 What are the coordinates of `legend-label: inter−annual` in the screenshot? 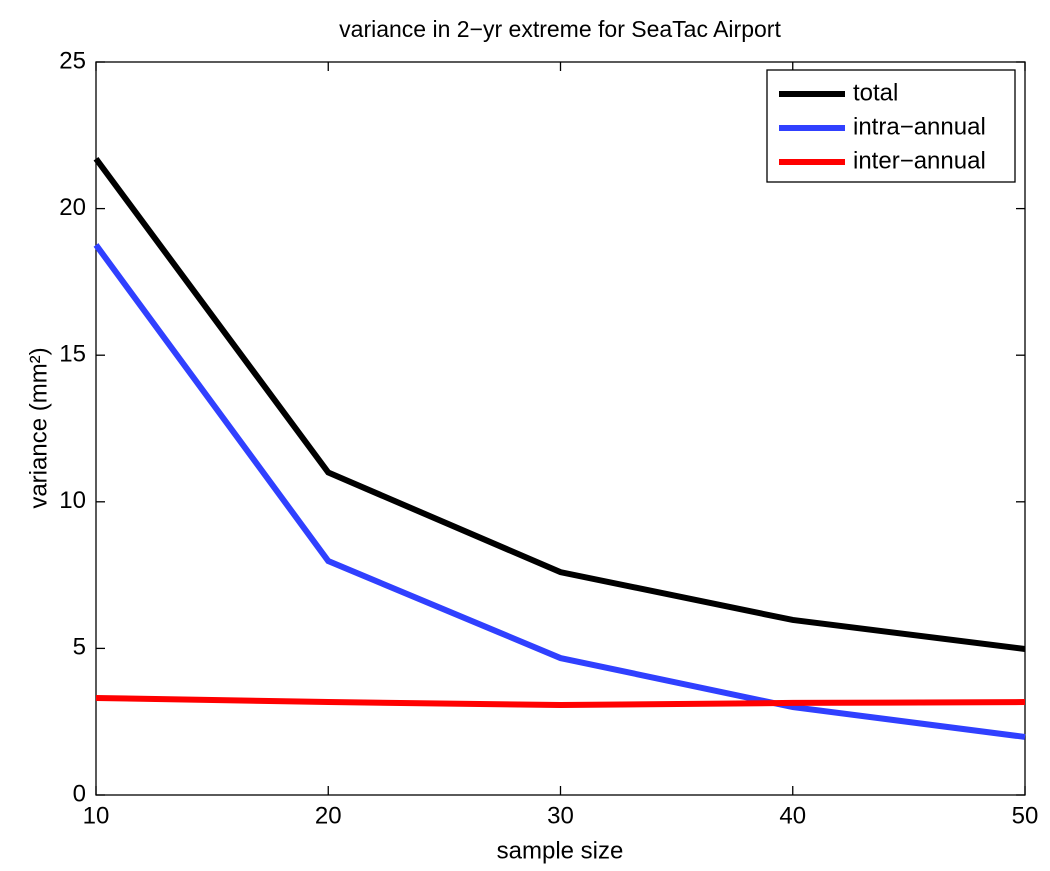 It's located at (919, 160).